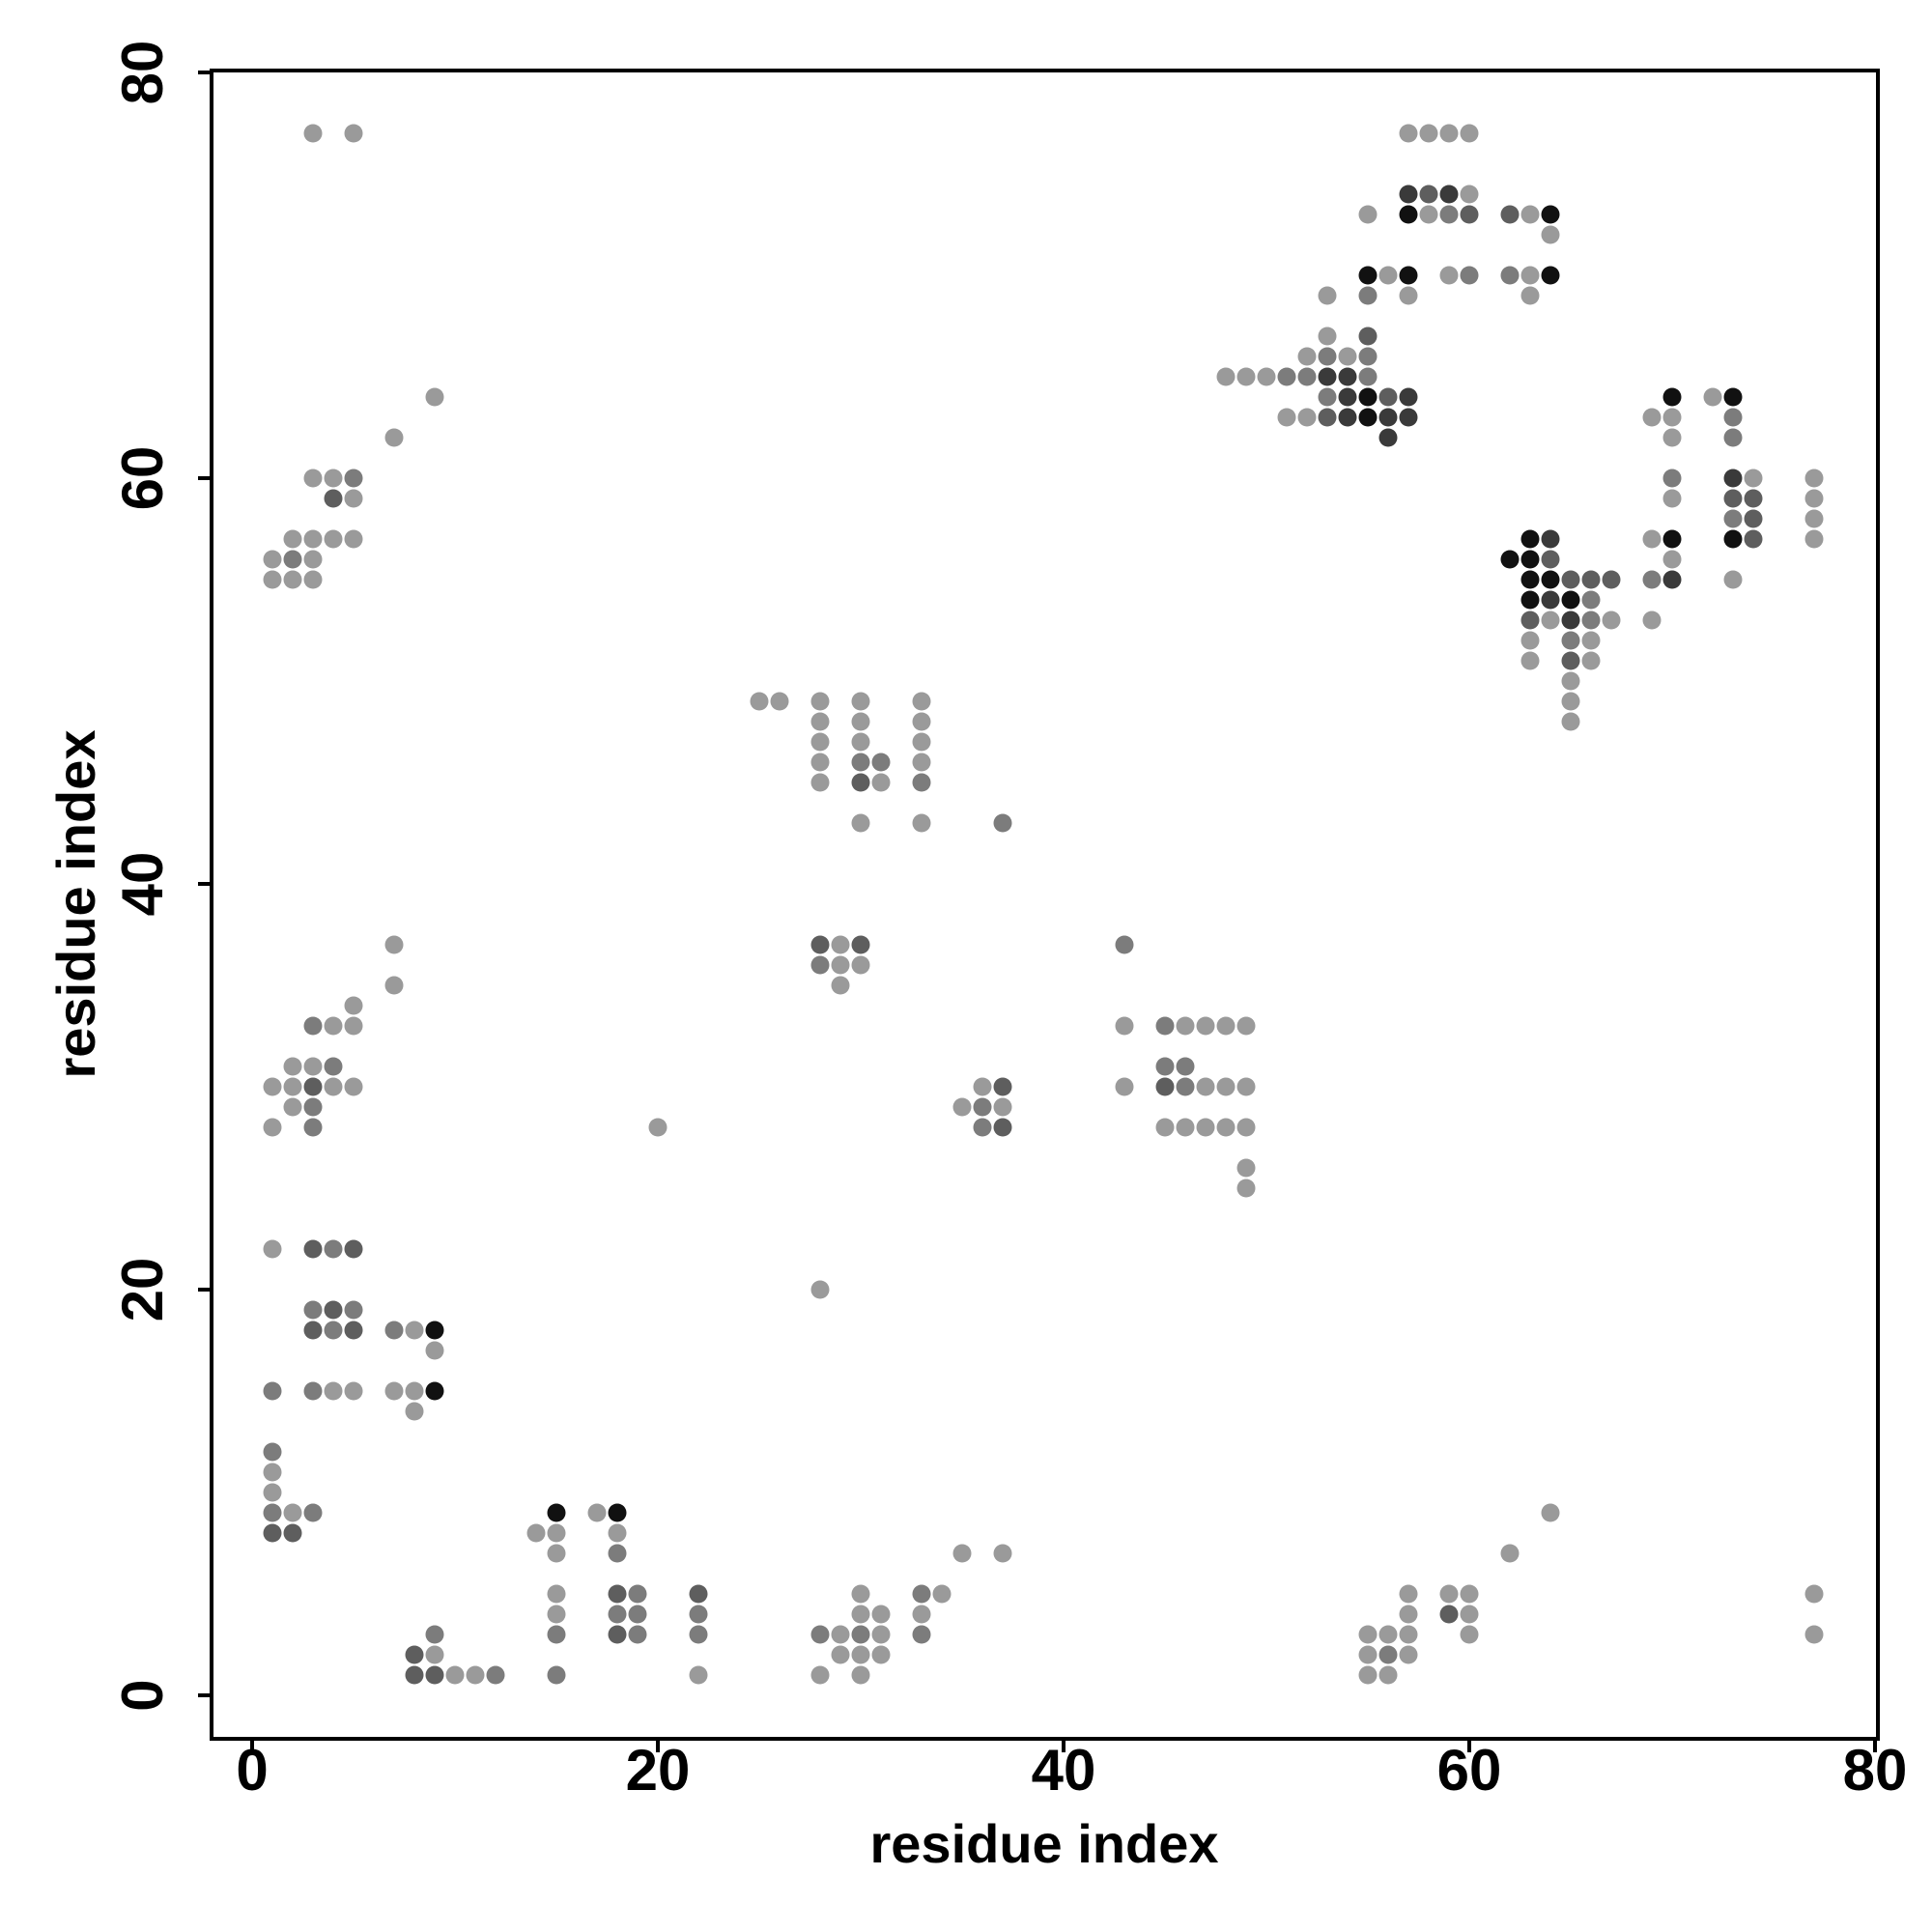 Image resolution: width=1932 pixels, height=1932 pixels. Describe the element at coordinates (161, 876) in the screenshot. I see `y-axis: 0 20 40 60 80` at that location.